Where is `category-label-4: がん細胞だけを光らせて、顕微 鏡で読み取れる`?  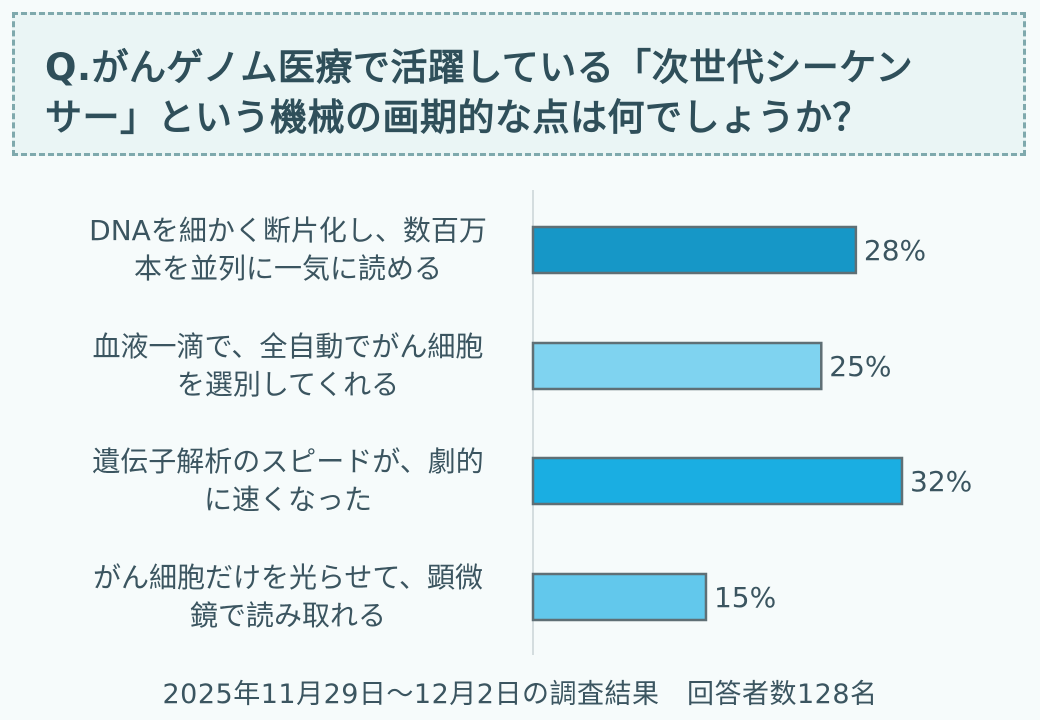 category-label-4: がん細胞だけを光らせて、顕微 鏡で読み取れる is located at coordinates (288, 597).